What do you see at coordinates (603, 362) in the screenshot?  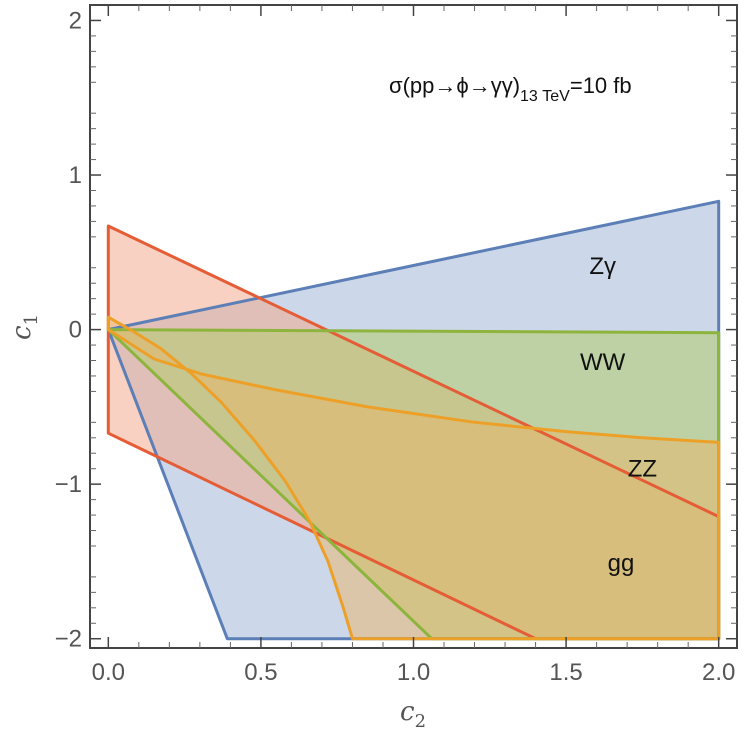 I see `region-label-ww: WW` at bounding box center [603, 362].